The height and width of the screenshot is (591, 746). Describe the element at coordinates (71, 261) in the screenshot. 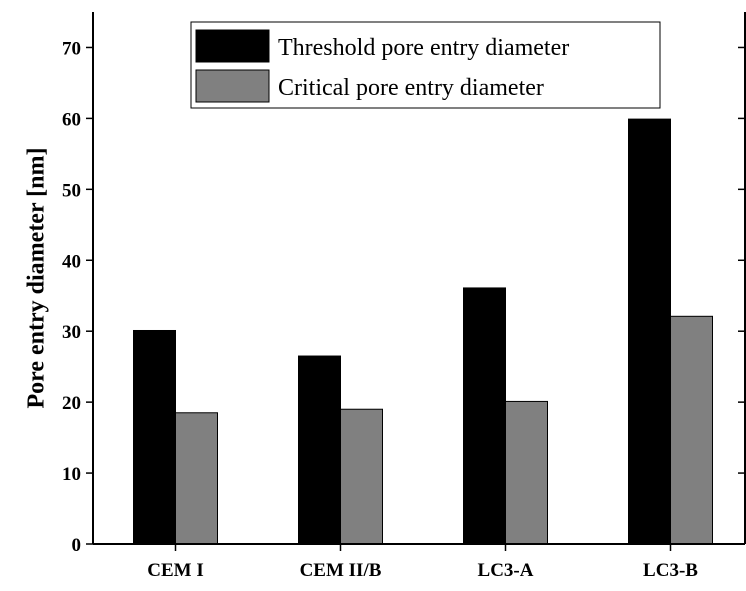

I see `y-tick-label: 40` at that location.